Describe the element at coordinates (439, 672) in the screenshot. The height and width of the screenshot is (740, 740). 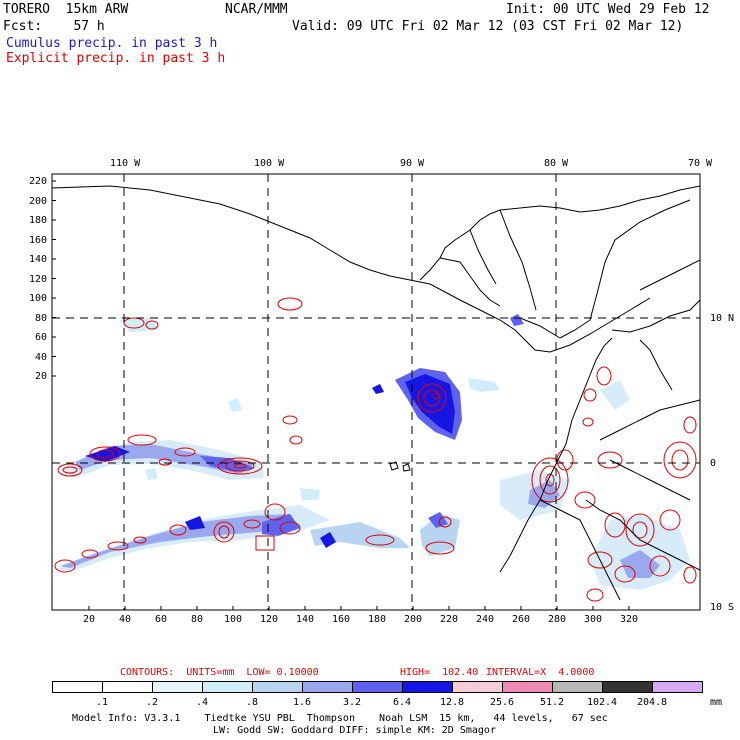
I see `contour-high: HIGH= 102.40` at that location.